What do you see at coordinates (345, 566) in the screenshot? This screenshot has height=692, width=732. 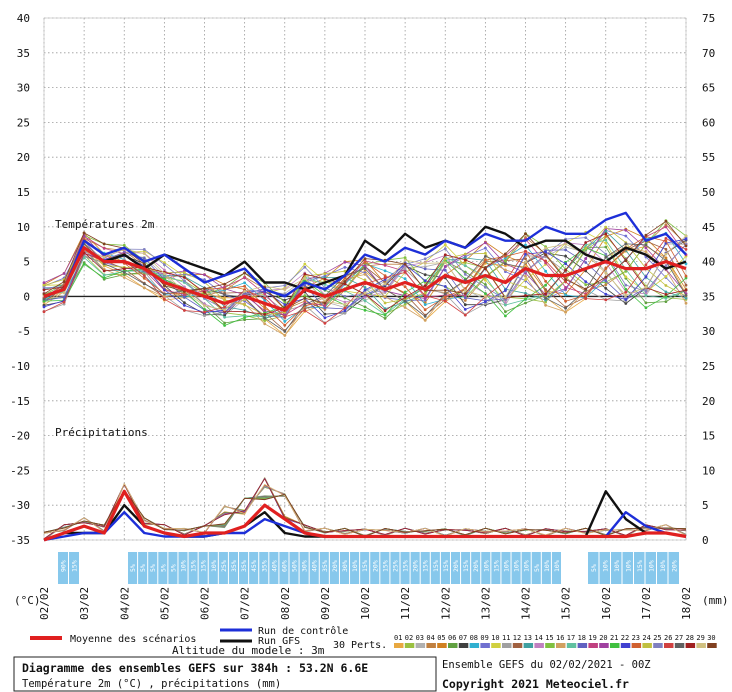 I see `probability-label: 30%` at bounding box center [345, 566].